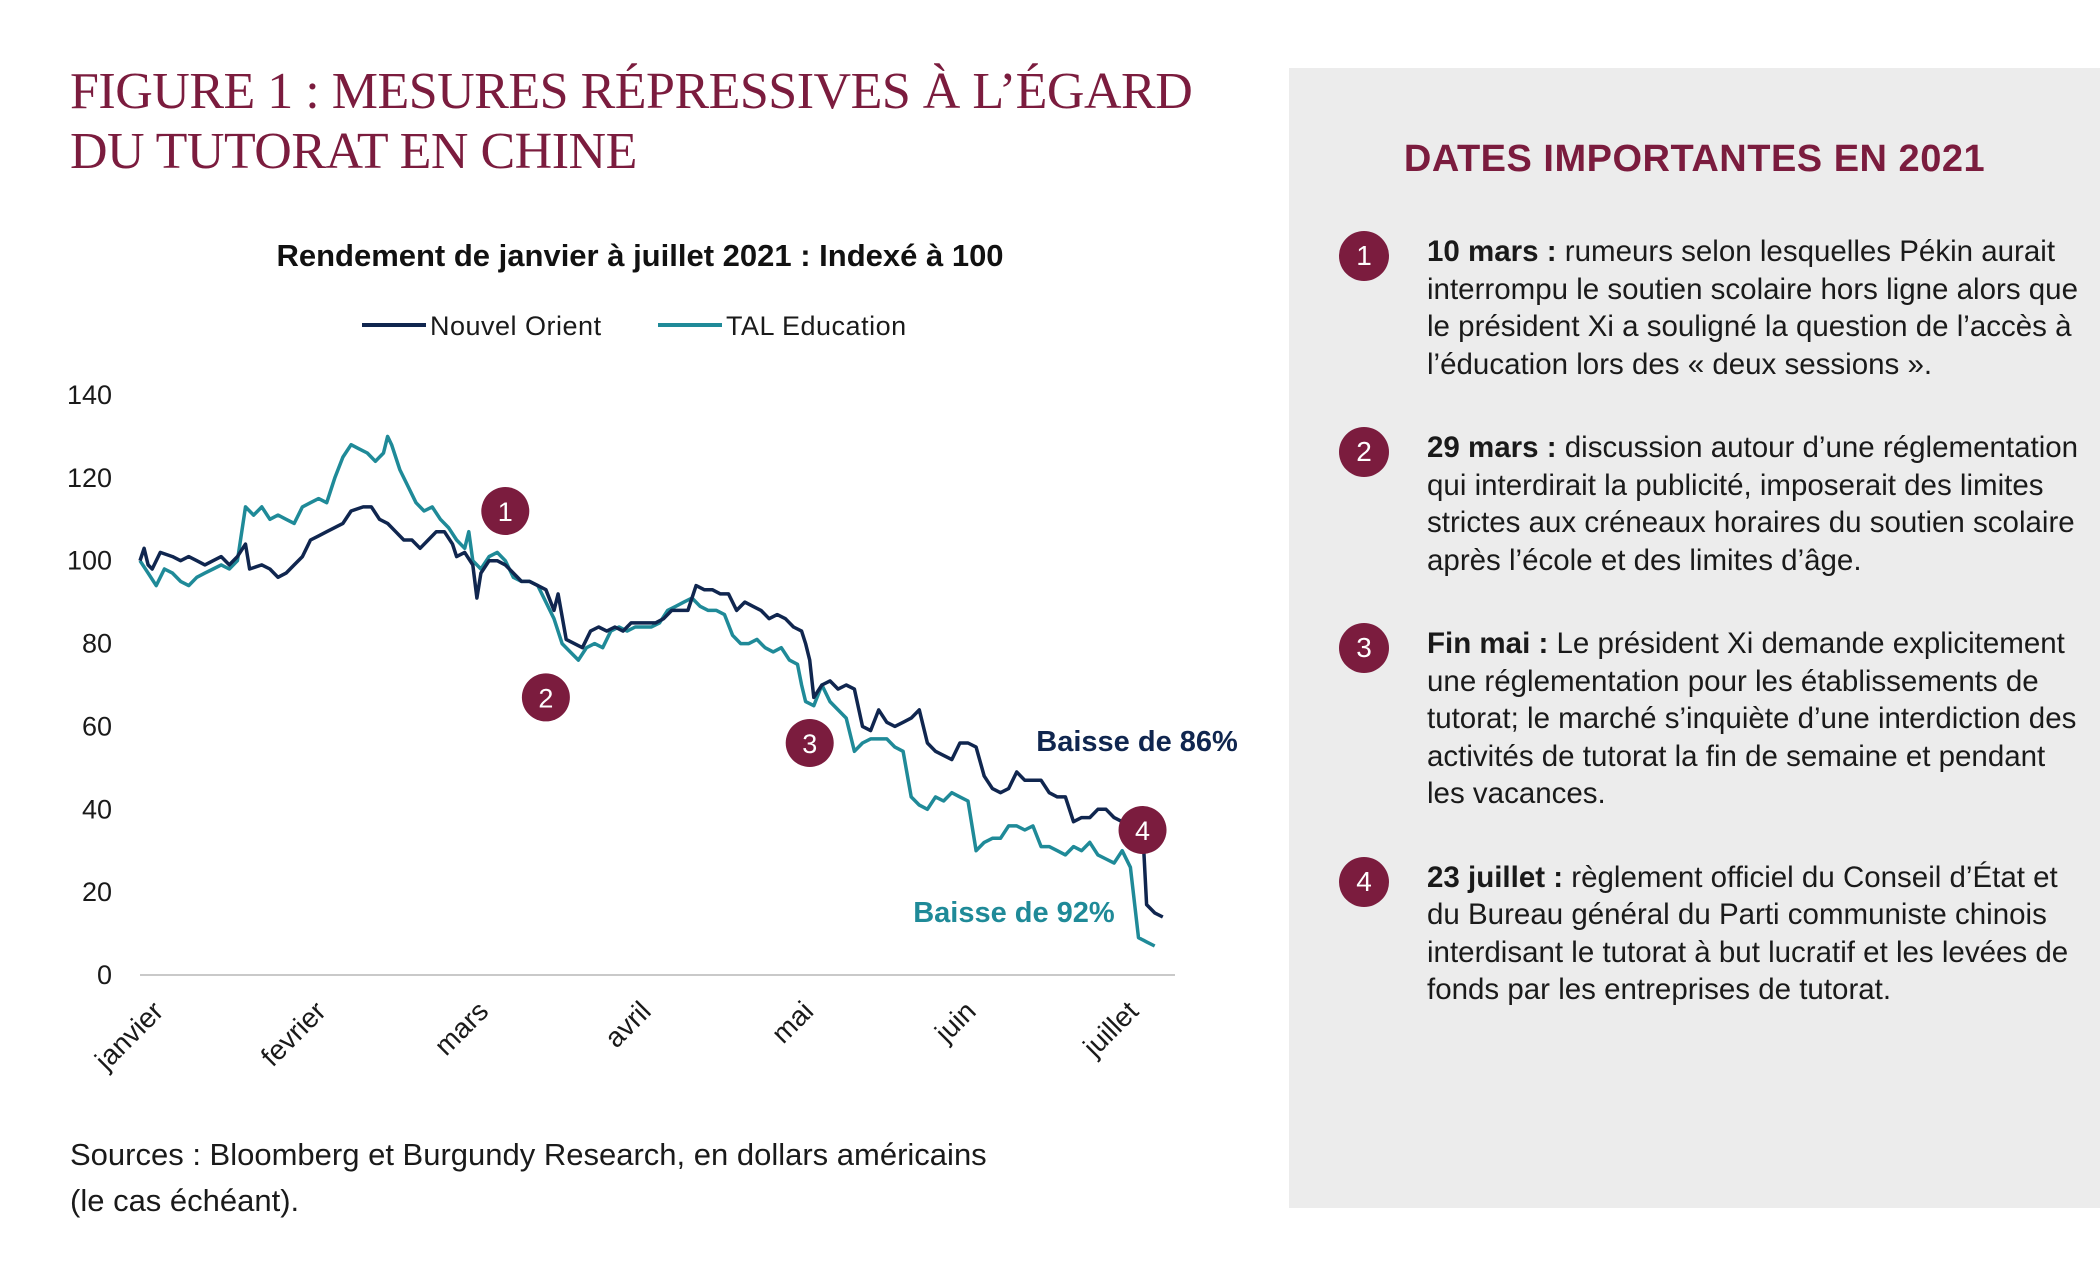  What do you see at coordinates (1364, 648) in the screenshot?
I see `event-number-badge: 3` at bounding box center [1364, 648].